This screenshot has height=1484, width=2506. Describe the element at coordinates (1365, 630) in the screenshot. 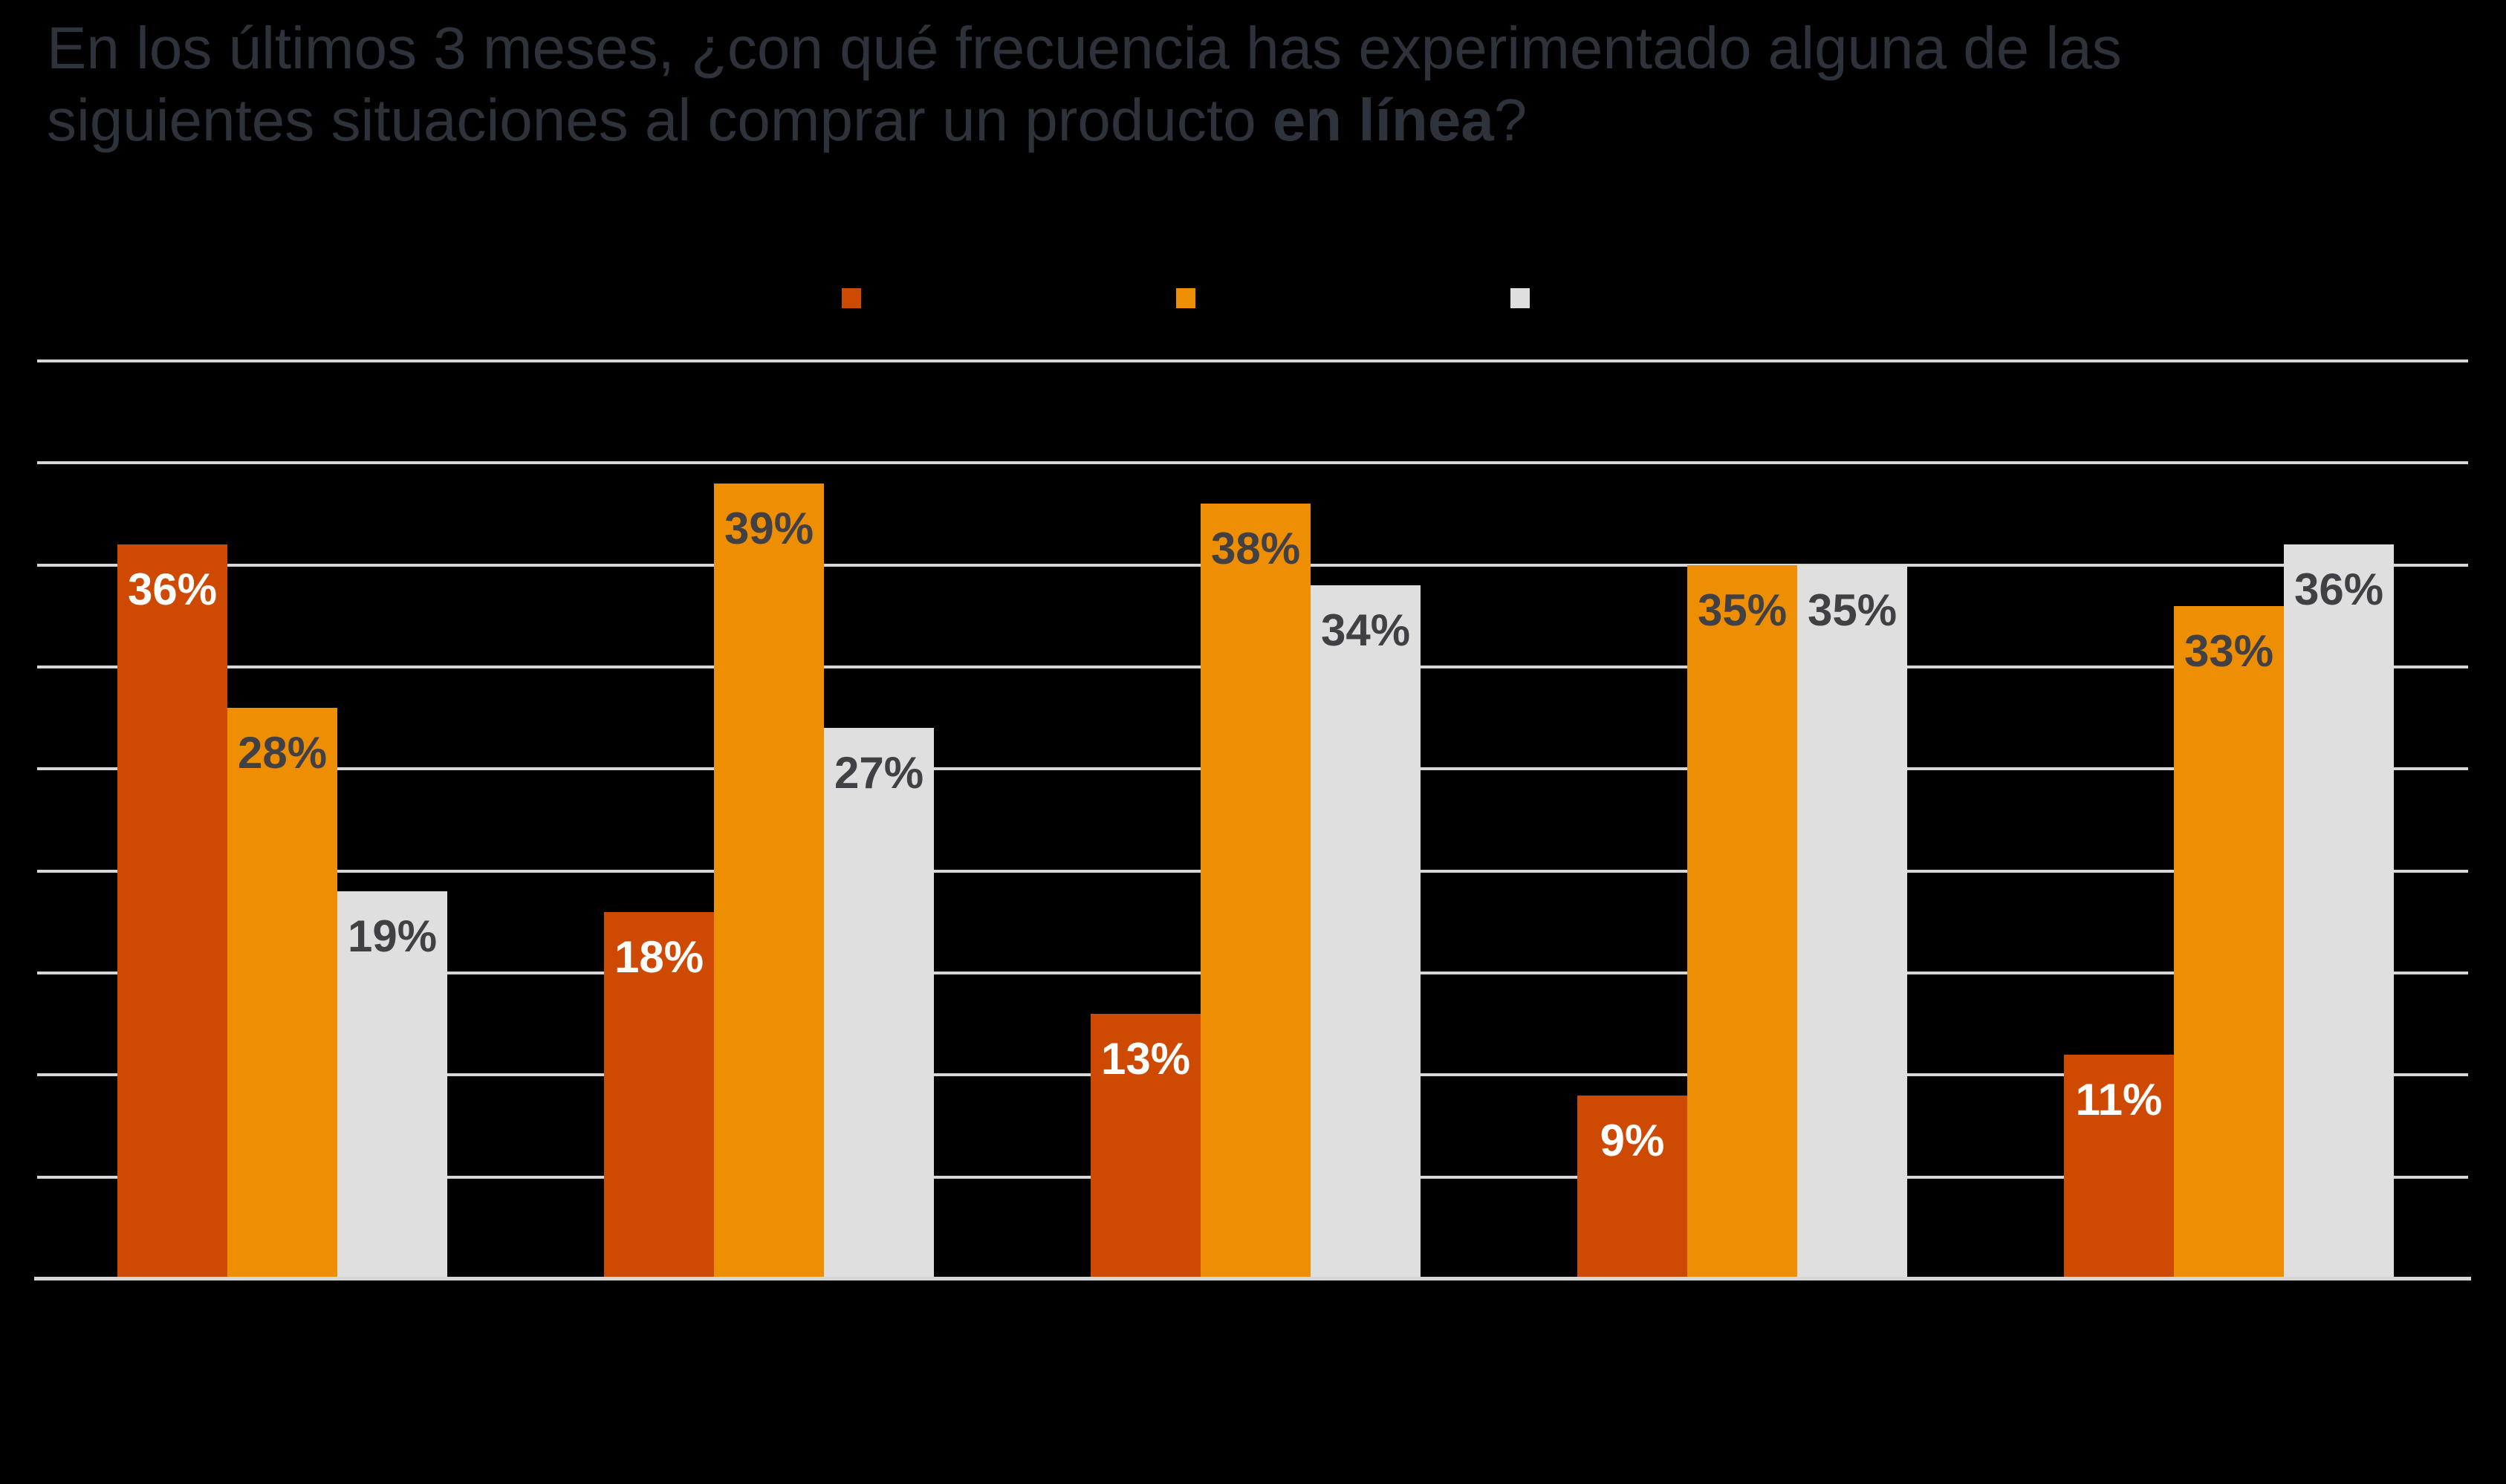

I see `bar-value-label: 34%` at that location.